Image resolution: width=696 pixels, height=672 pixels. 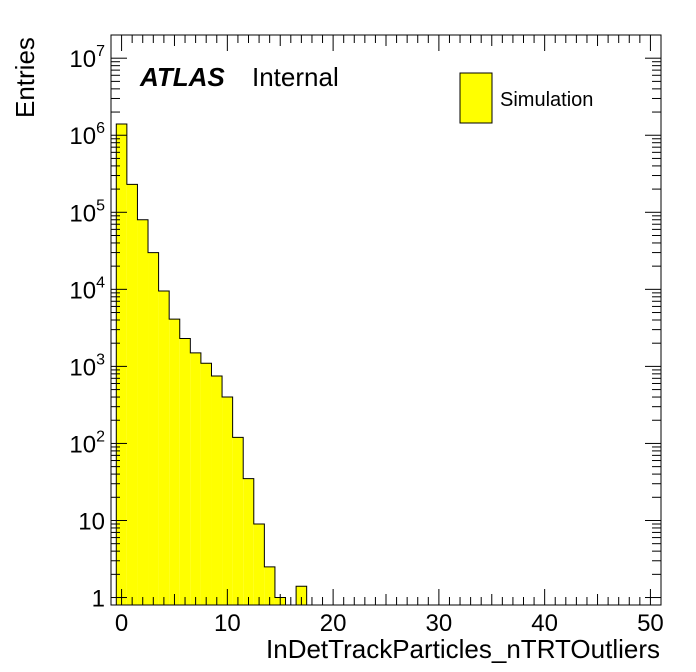 I want to click on x-tick-label: 20, so click(x=333, y=623).